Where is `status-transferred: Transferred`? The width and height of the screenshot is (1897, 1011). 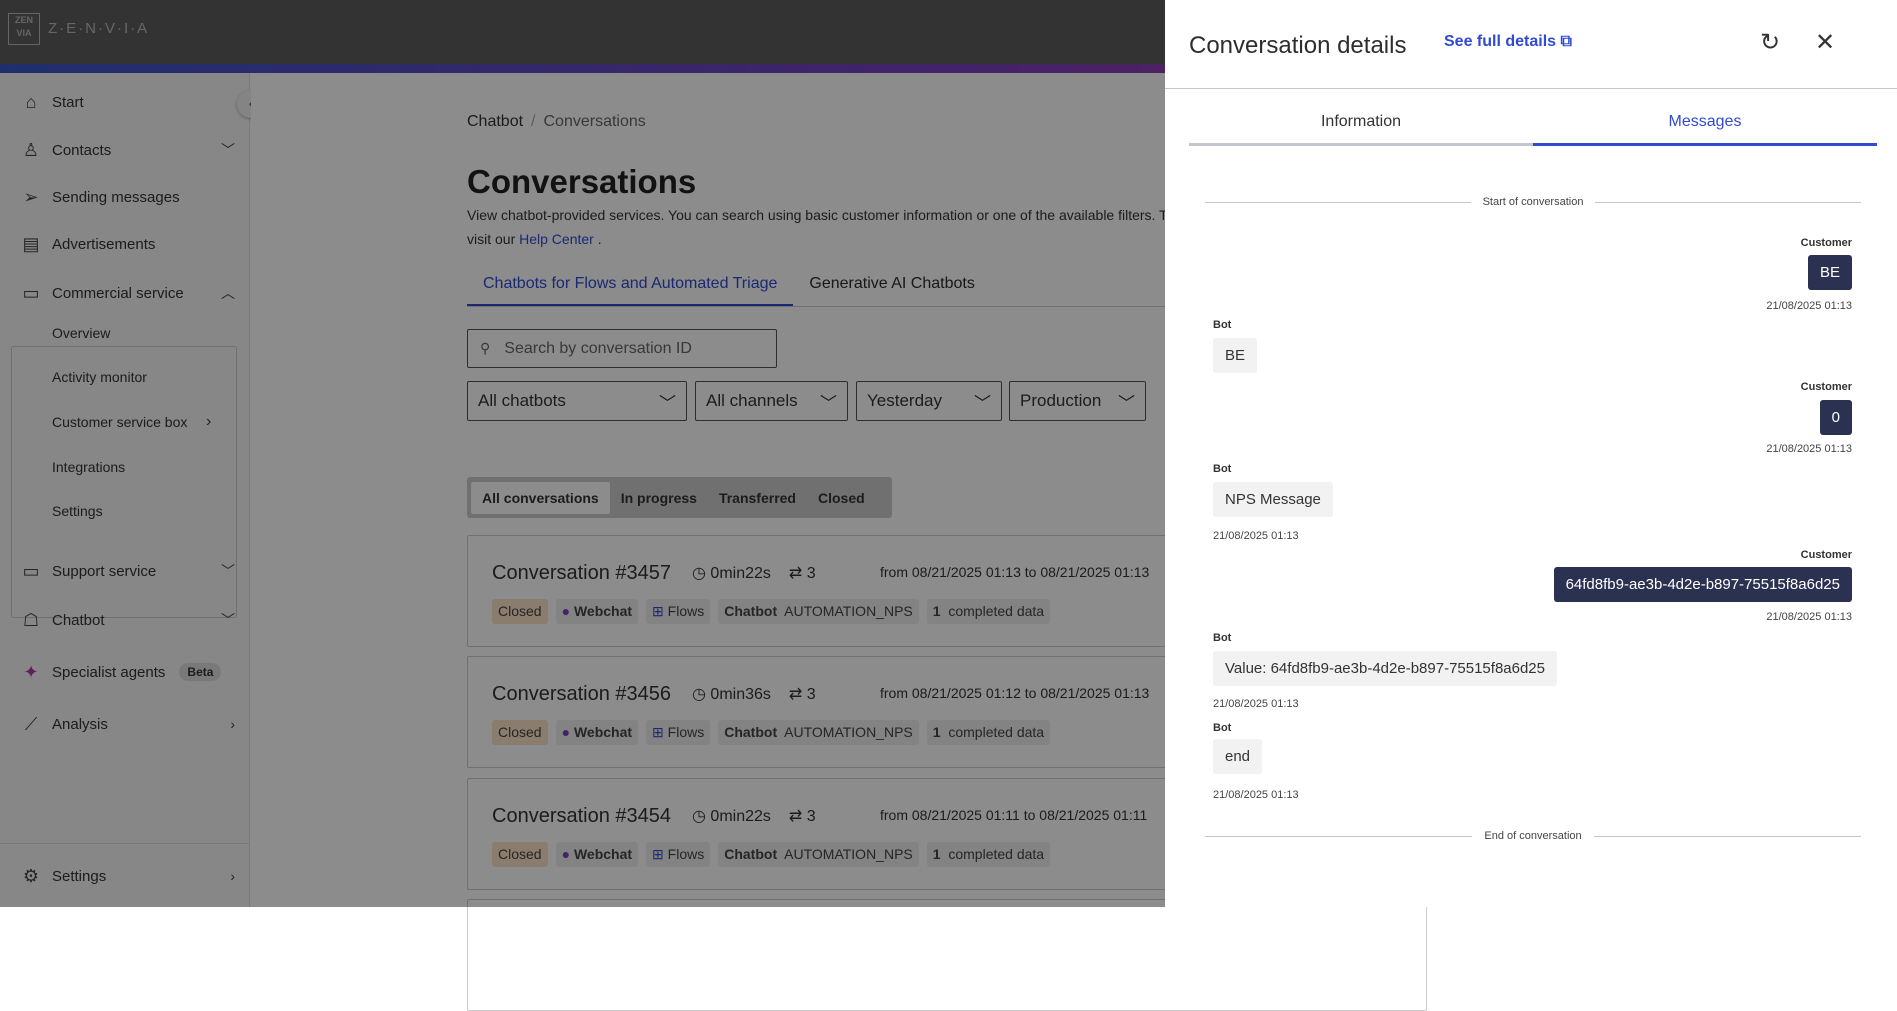
status-transferred: Transferred is located at coordinates (757, 497).